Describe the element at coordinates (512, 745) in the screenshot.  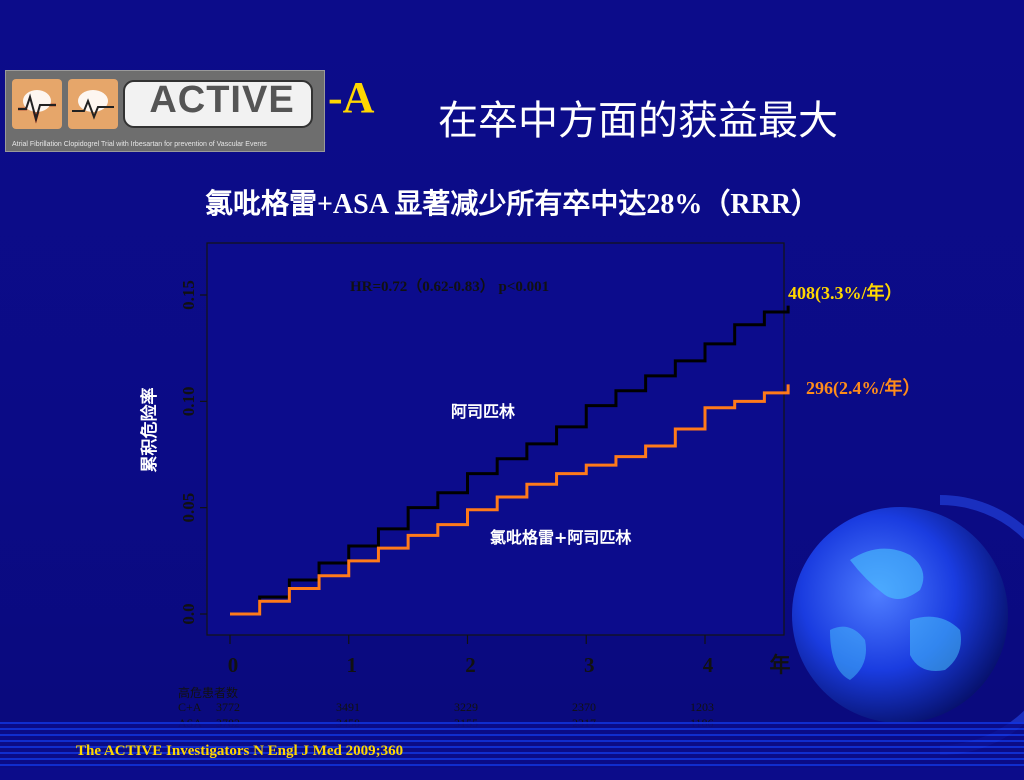
I see `bottom-decoration-band` at that location.